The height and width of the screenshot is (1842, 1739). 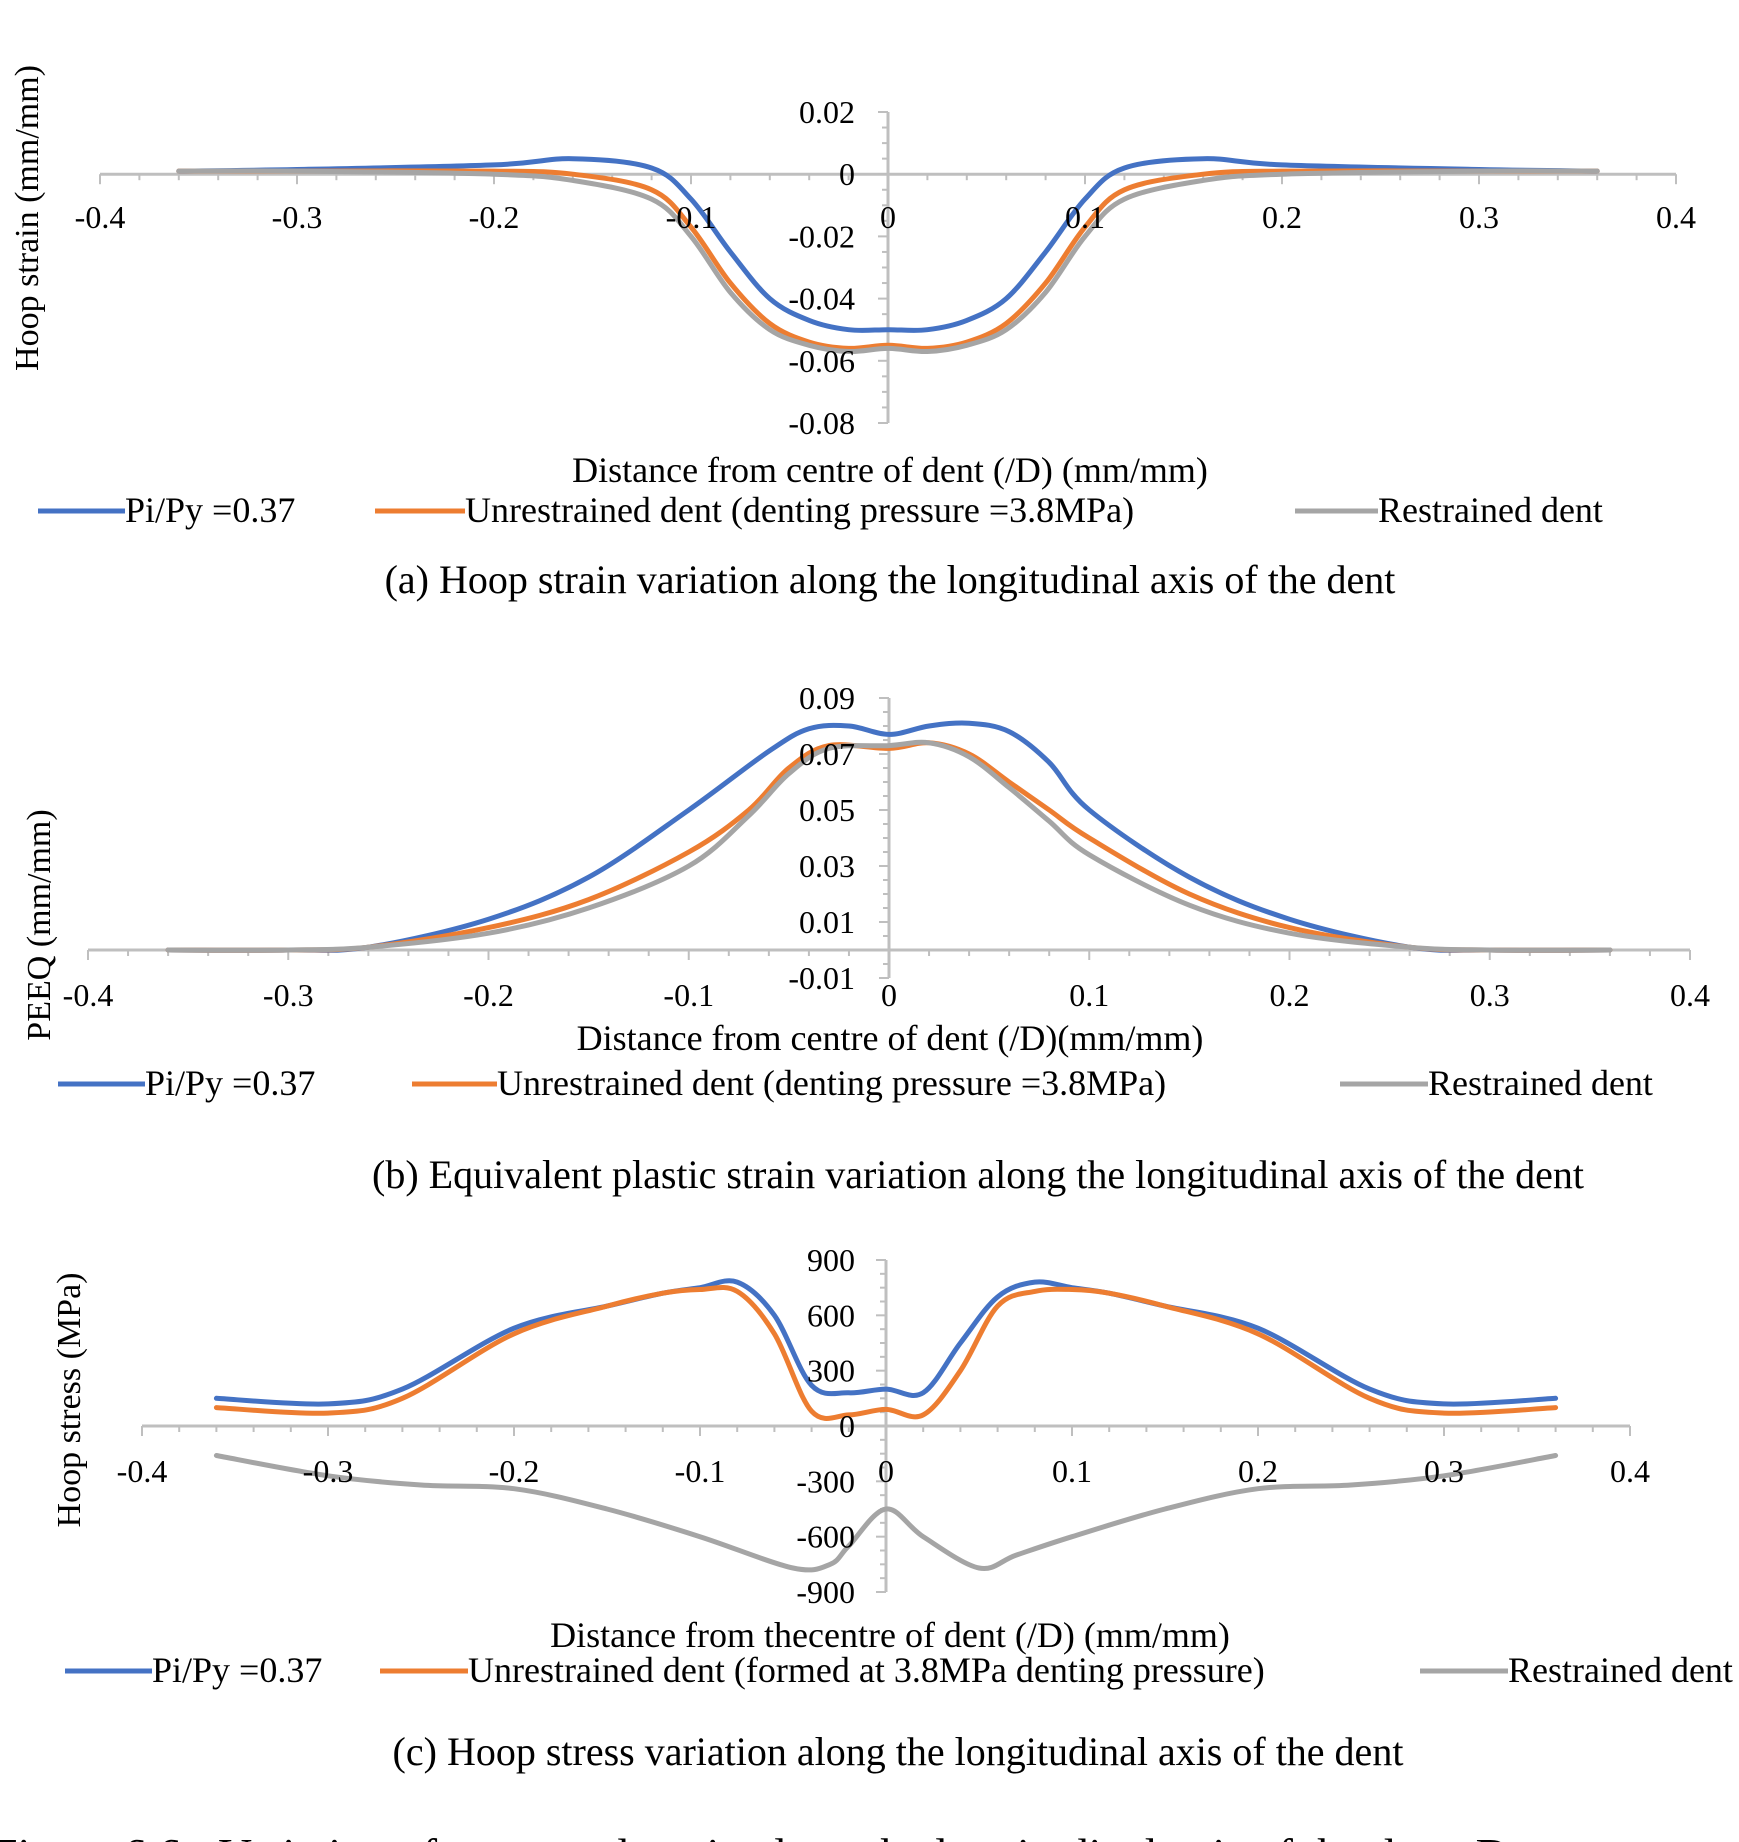 I want to click on y-tick-label: -0.04, so click(x=821, y=299).